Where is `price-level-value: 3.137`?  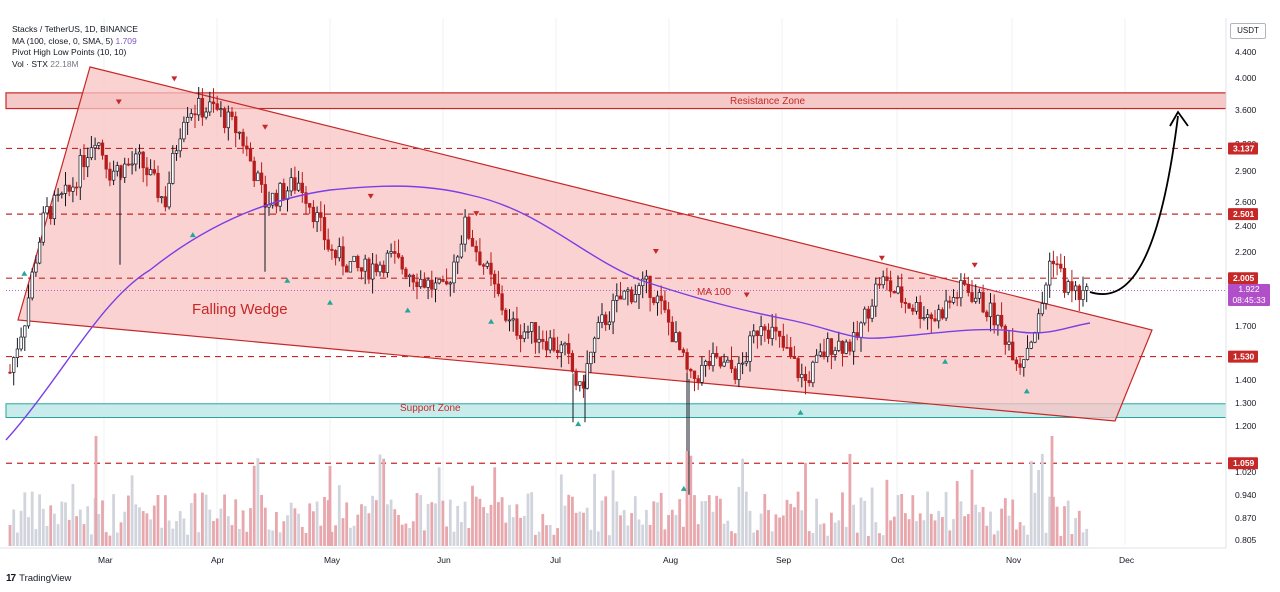
price-level-value: 3.137 is located at coordinates (1244, 148).